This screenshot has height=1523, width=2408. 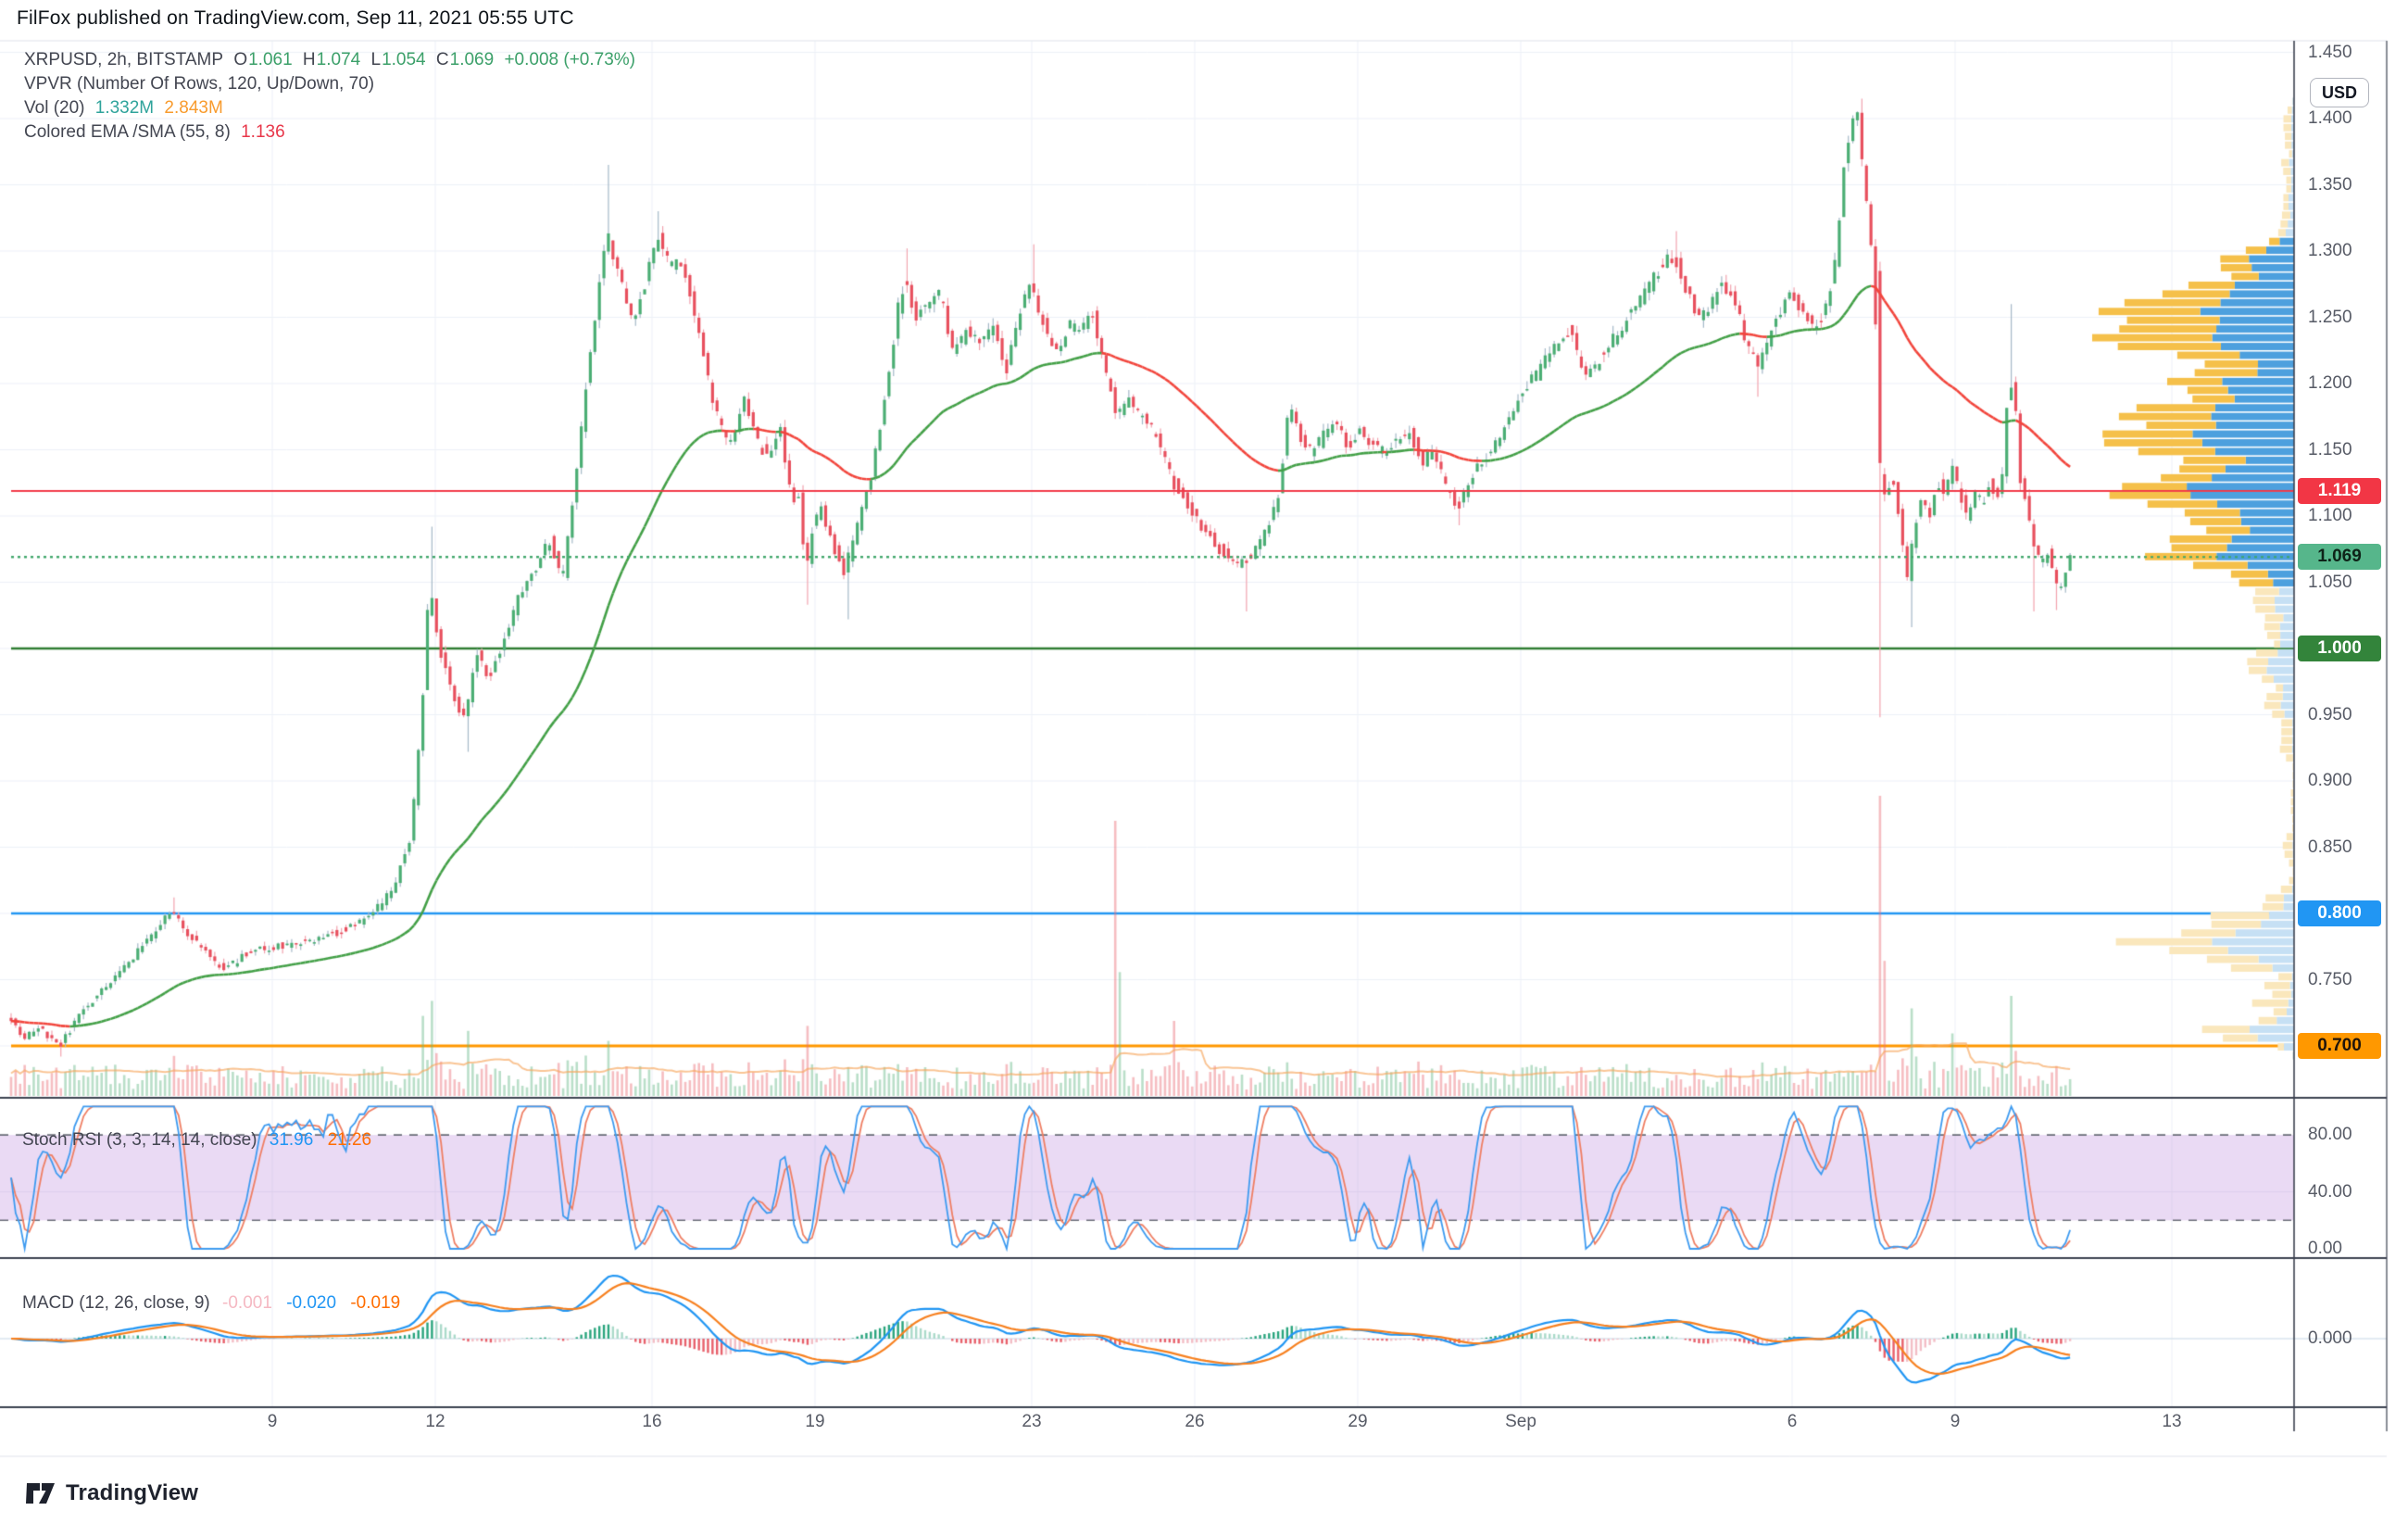 What do you see at coordinates (2330, 979) in the screenshot?
I see `price-tick-label: 0.750` at bounding box center [2330, 979].